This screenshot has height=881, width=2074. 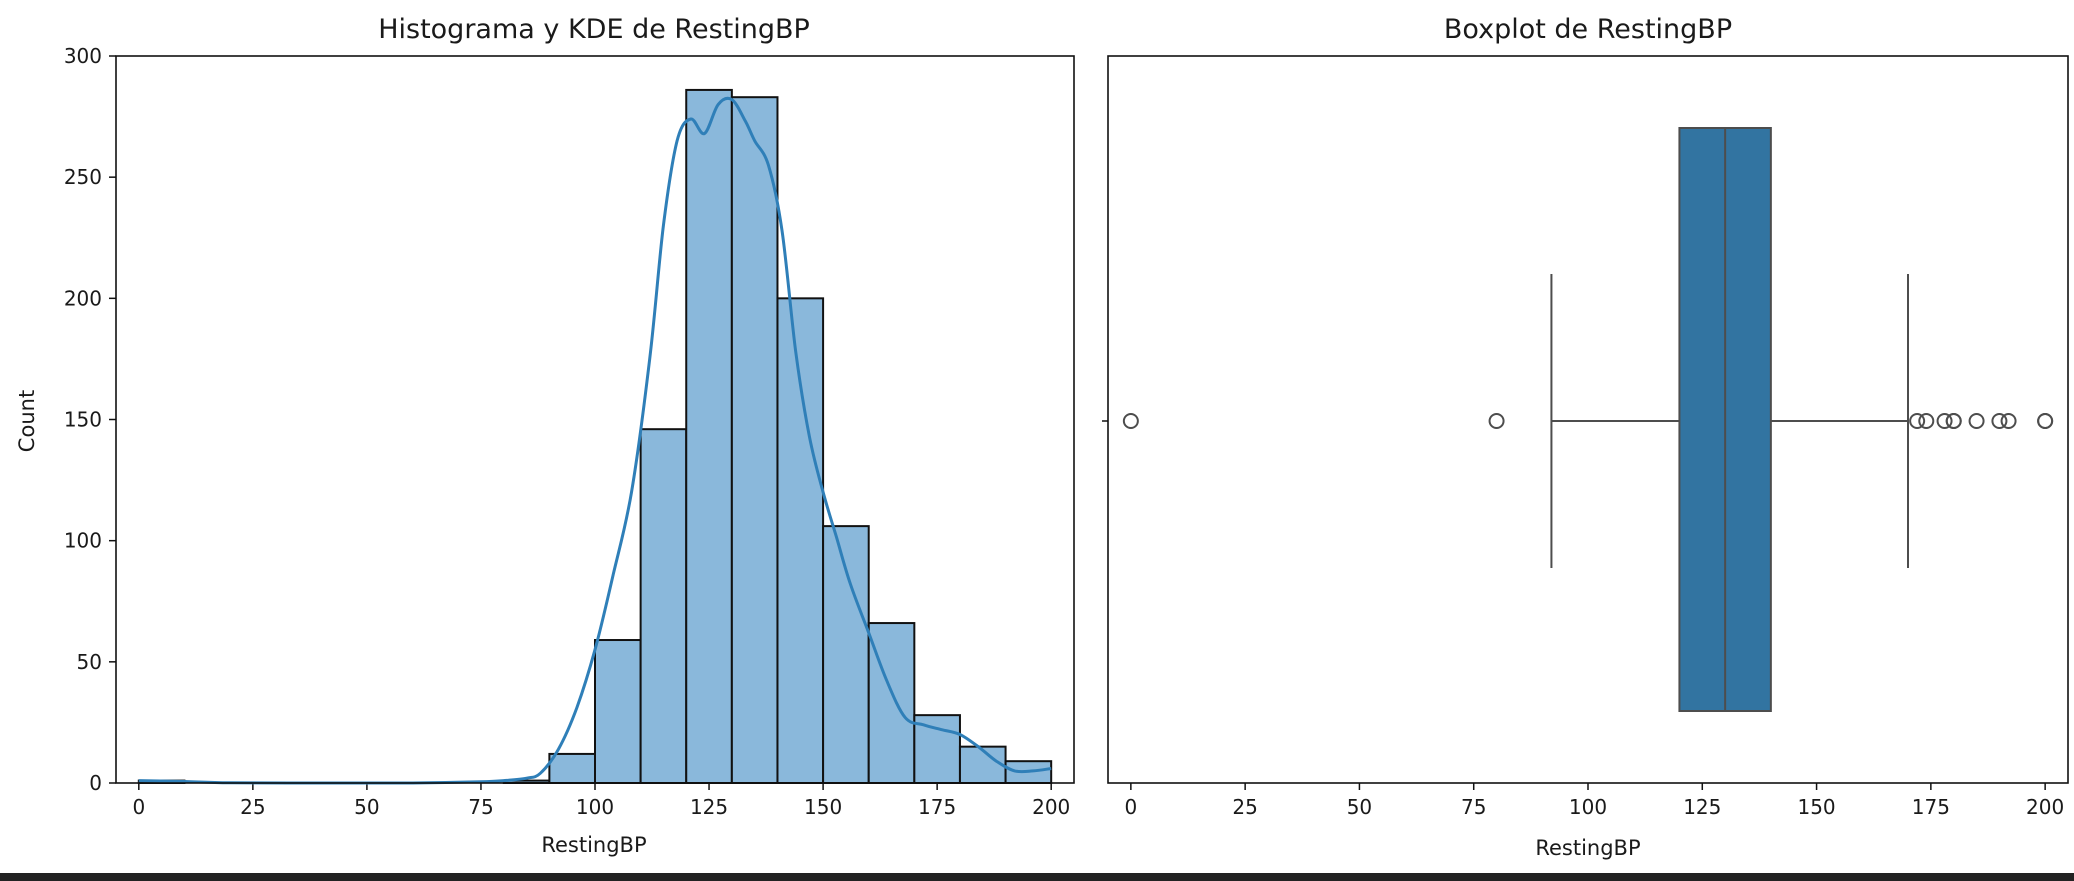 What do you see at coordinates (1588, 29) in the screenshot?
I see `boxplot-title: Boxplot de RestingBP` at bounding box center [1588, 29].